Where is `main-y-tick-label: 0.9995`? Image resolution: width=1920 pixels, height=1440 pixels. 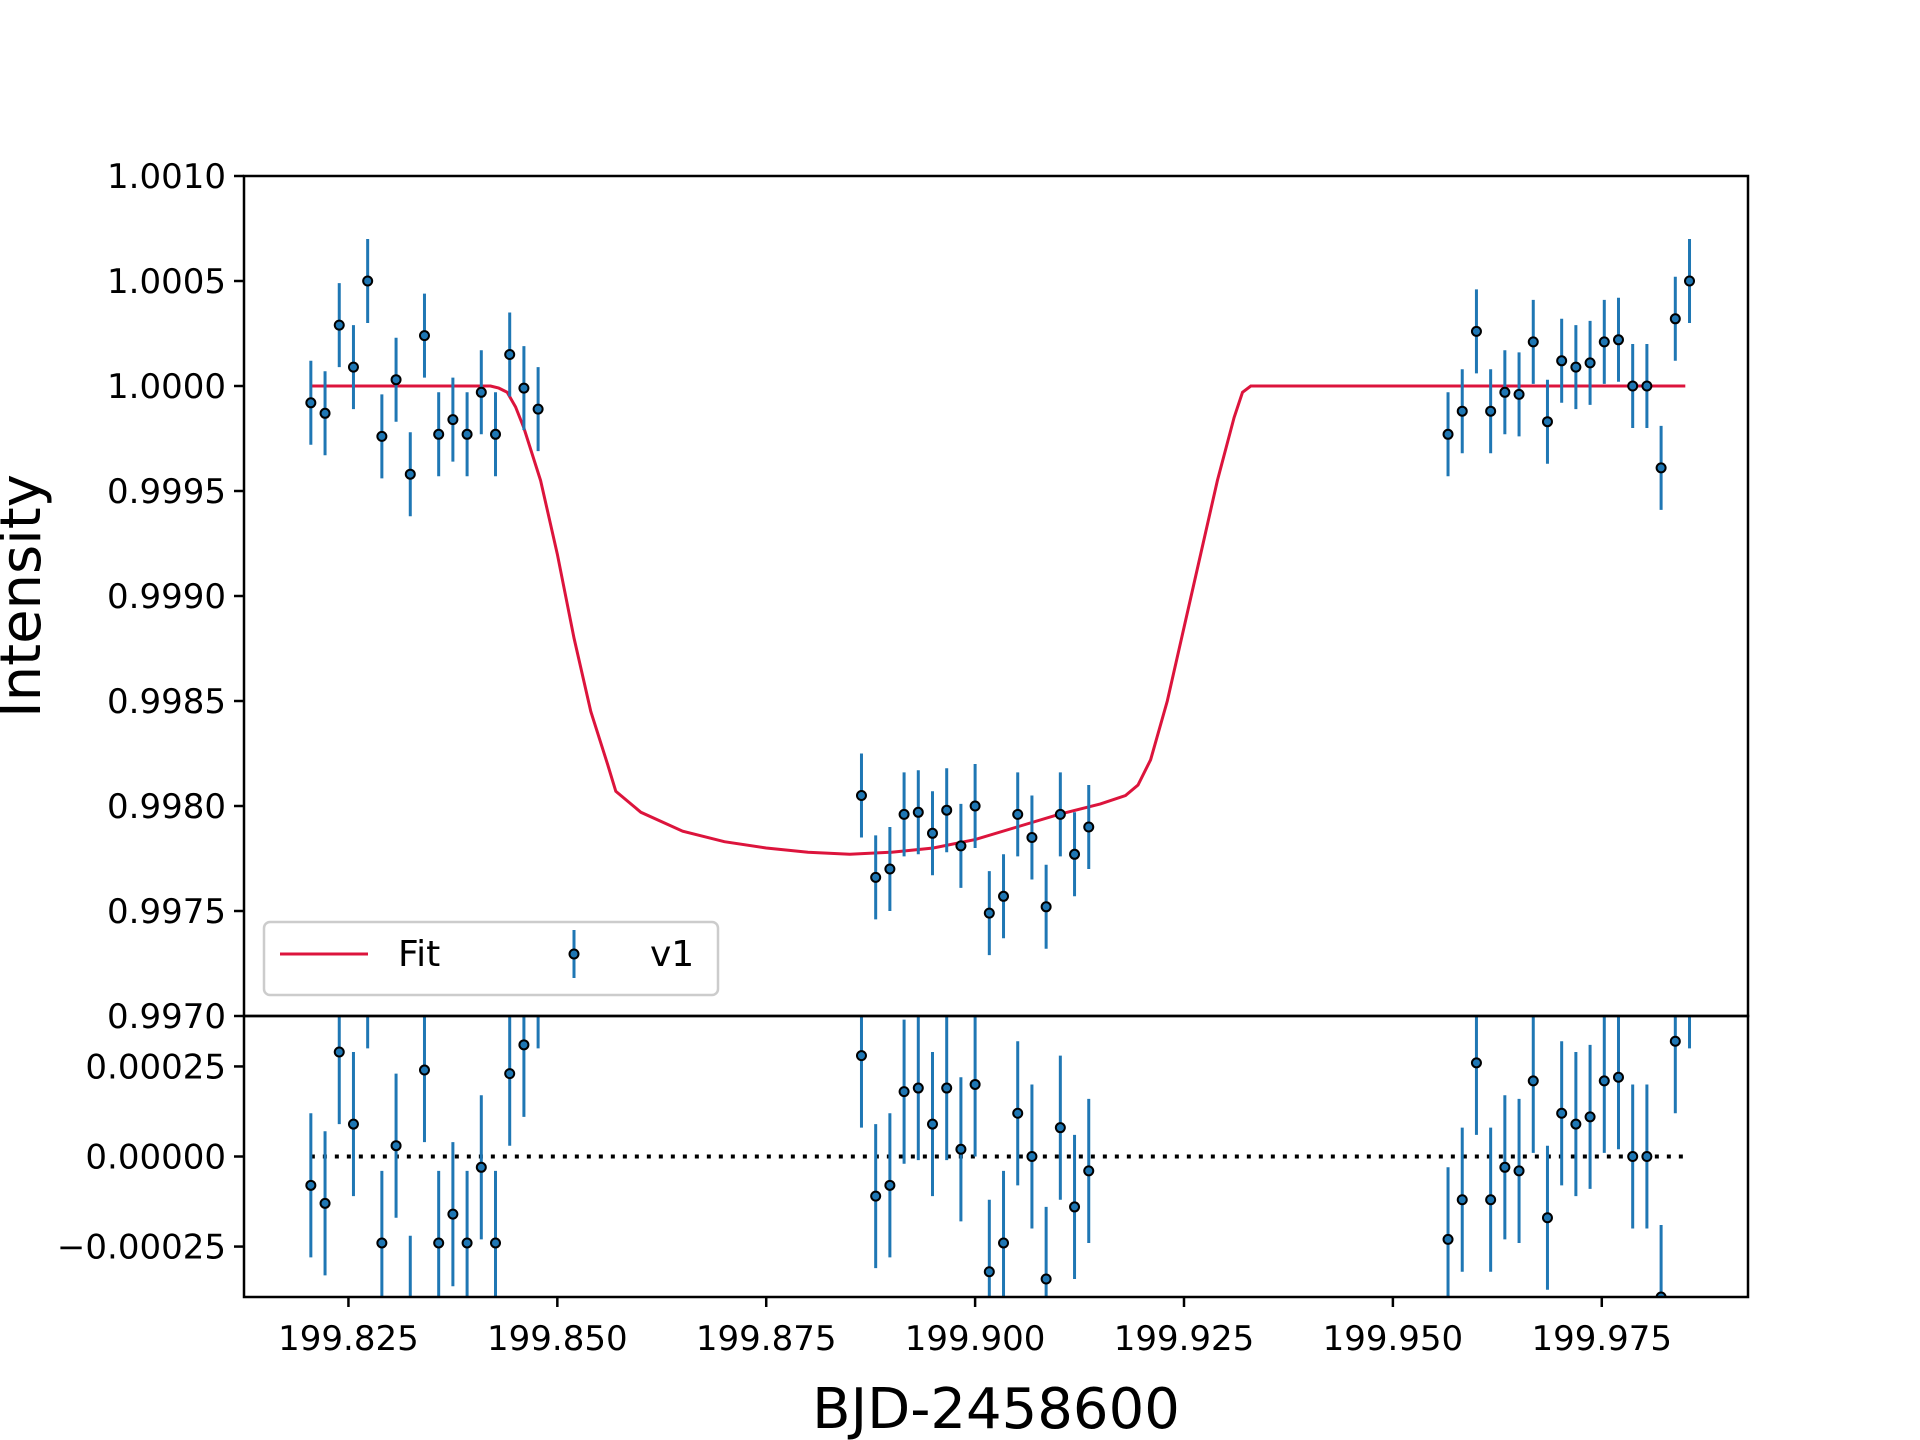 main-y-tick-label: 0.9995 is located at coordinates (166, 492).